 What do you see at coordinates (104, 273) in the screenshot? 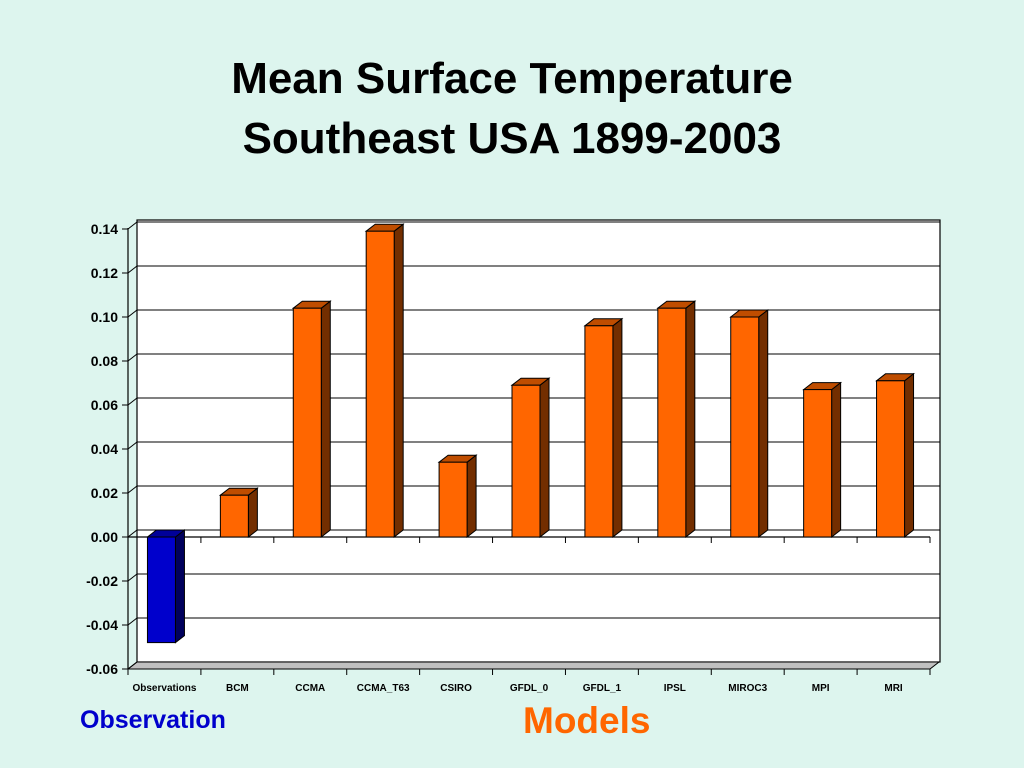
I see `y-tick-label: 0.12` at bounding box center [104, 273].